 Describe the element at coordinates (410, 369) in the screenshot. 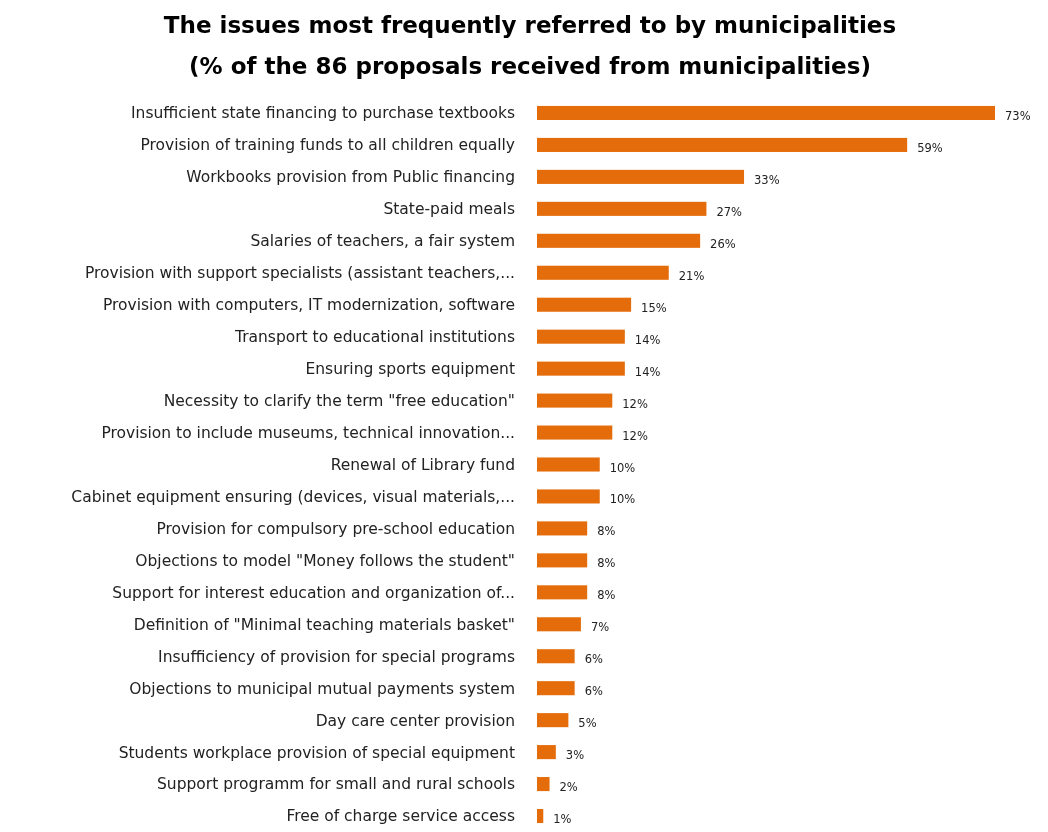

I see `y-tick-label: Ensuring sports equipment` at that location.